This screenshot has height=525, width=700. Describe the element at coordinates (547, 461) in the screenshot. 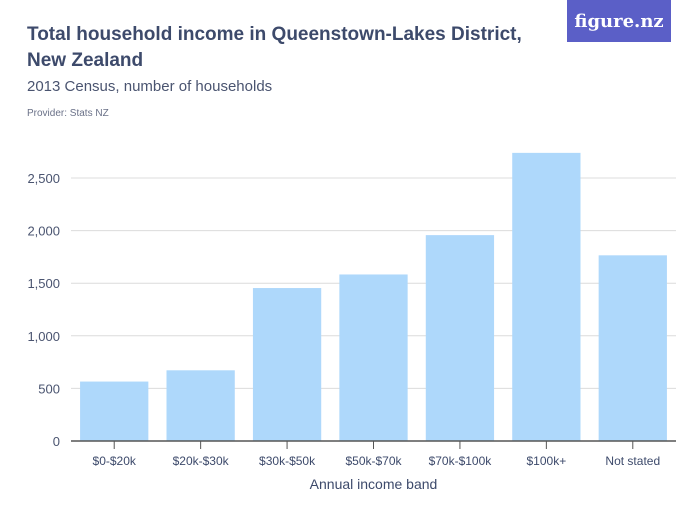

I see `x-tick-label: $100k+` at that location.